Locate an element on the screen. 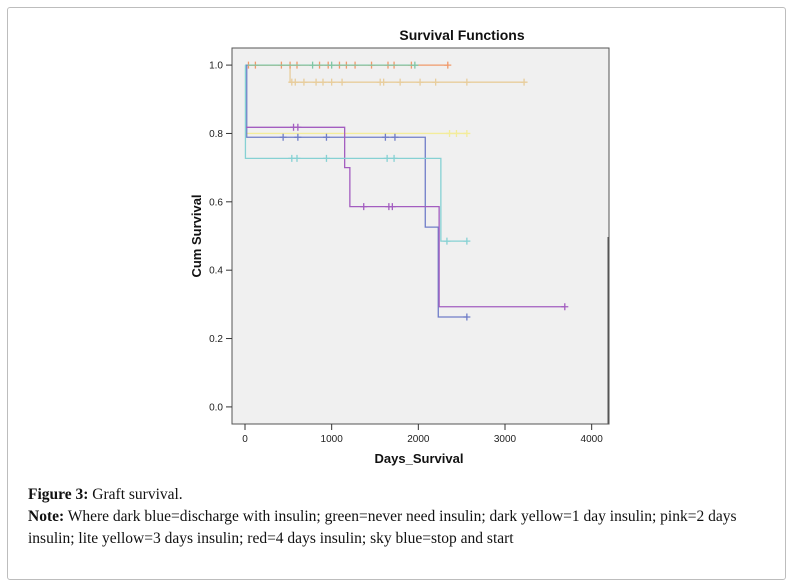 This screenshot has width=795, height=587. y-tick-label: 0.6 is located at coordinates (216, 202).